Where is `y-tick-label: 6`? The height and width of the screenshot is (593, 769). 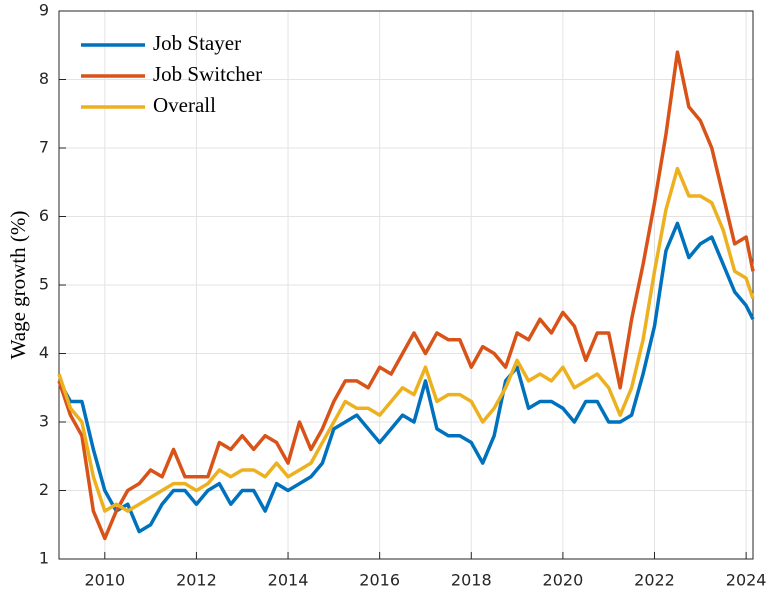 y-tick-label: 6 is located at coordinates (44, 215).